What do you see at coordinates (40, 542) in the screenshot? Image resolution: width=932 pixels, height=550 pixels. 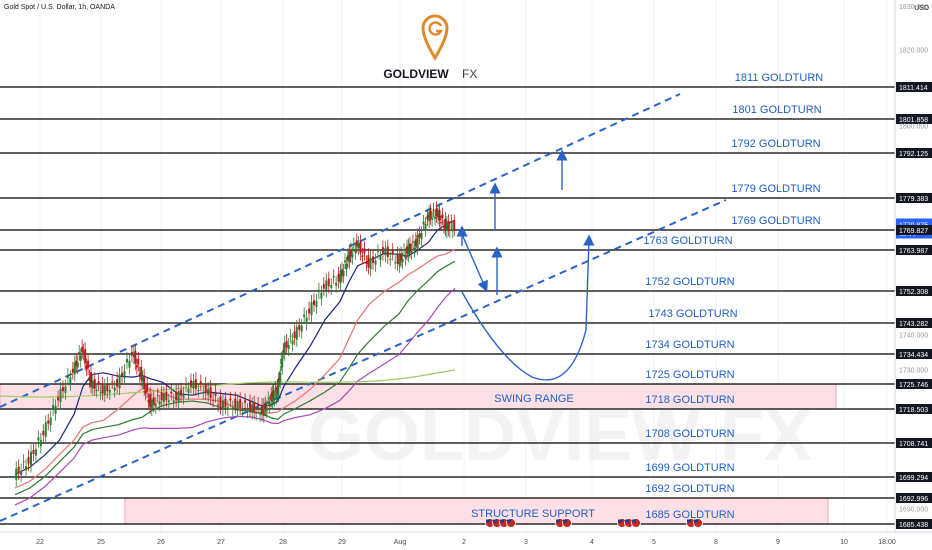 I see `x-tick-label: 22` at bounding box center [40, 542].